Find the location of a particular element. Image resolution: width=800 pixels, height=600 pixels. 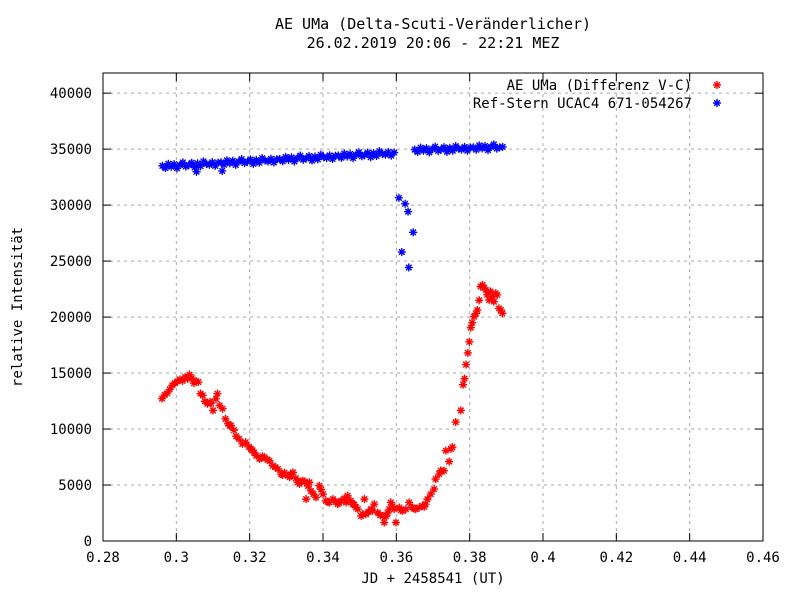

x-tick-label: 0.42 is located at coordinates (616, 558).